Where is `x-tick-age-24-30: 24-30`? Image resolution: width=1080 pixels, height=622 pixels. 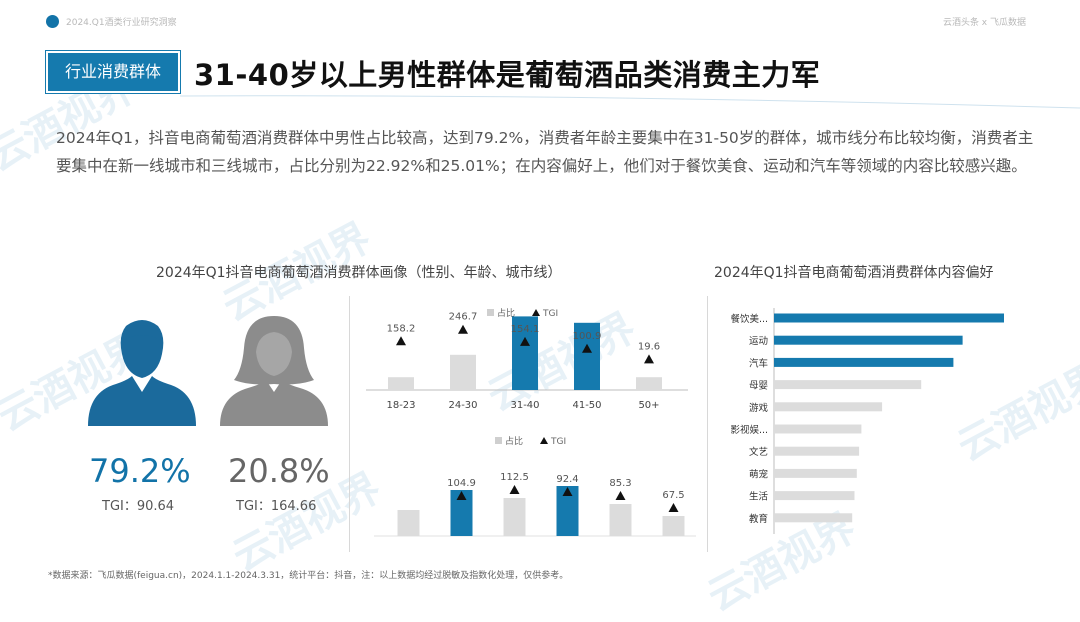
x-tick-age-24-30: 24-30 is located at coordinates (462, 405).